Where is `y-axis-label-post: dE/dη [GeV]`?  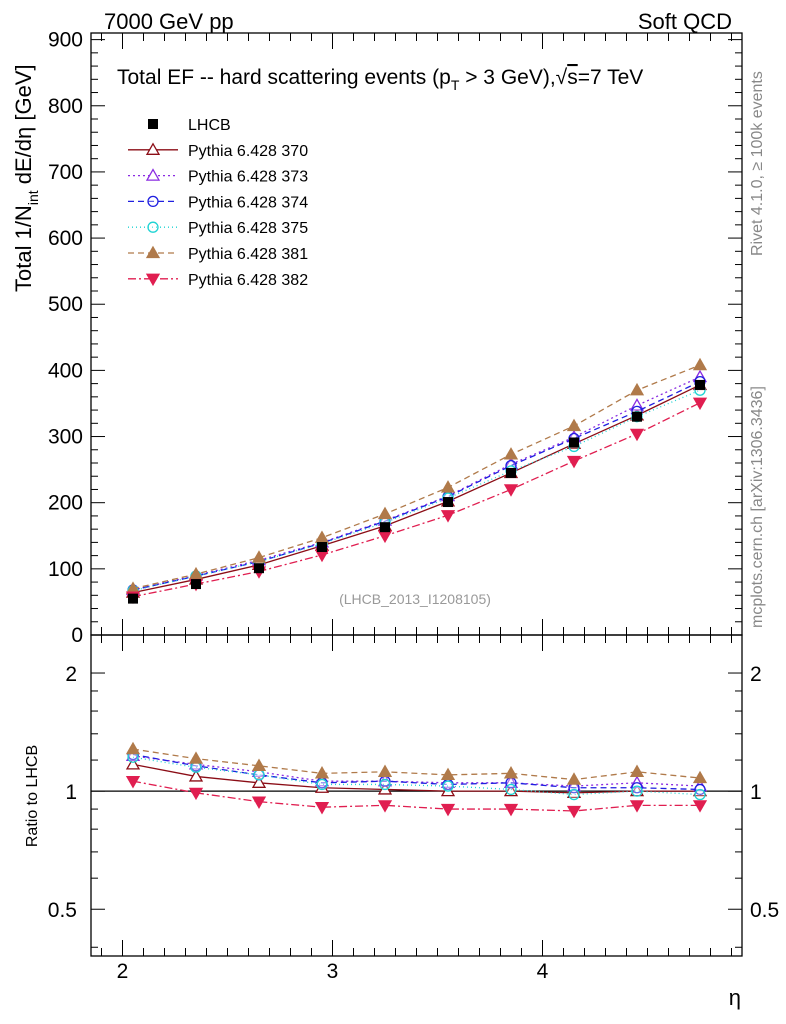 y-axis-label-post: dE/dη [GeV] is located at coordinates (23, 127).